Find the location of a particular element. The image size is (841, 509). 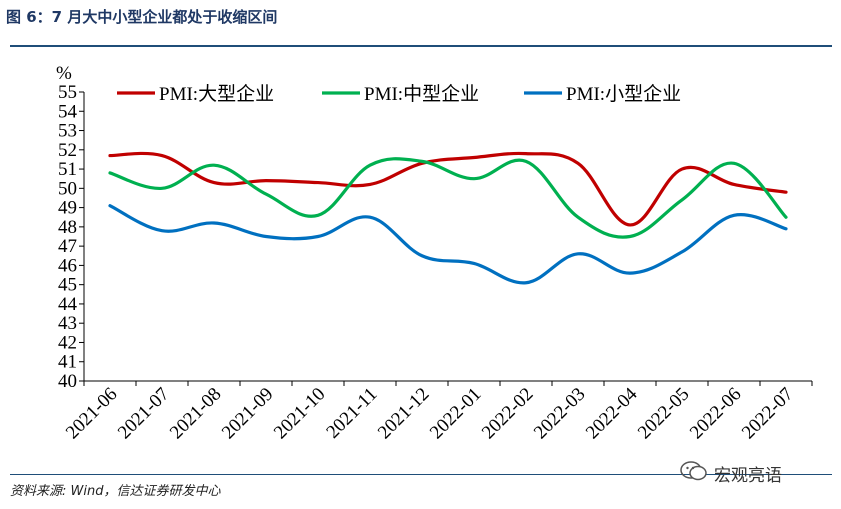

y-tick-label: 46 is located at coordinates (67, 265).